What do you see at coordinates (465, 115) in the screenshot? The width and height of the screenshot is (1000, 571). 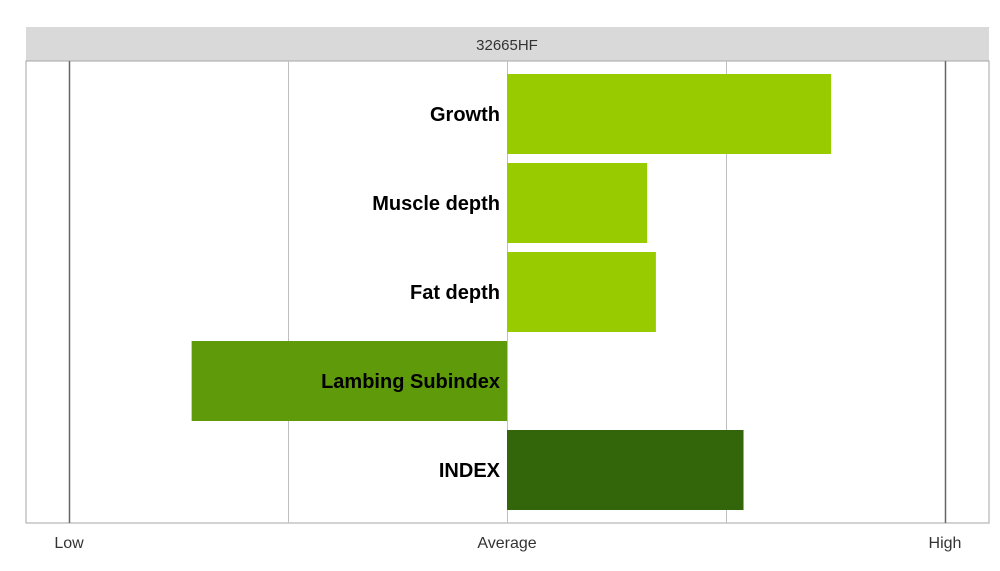 I see `category-label-growth: Growth` at bounding box center [465, 115].